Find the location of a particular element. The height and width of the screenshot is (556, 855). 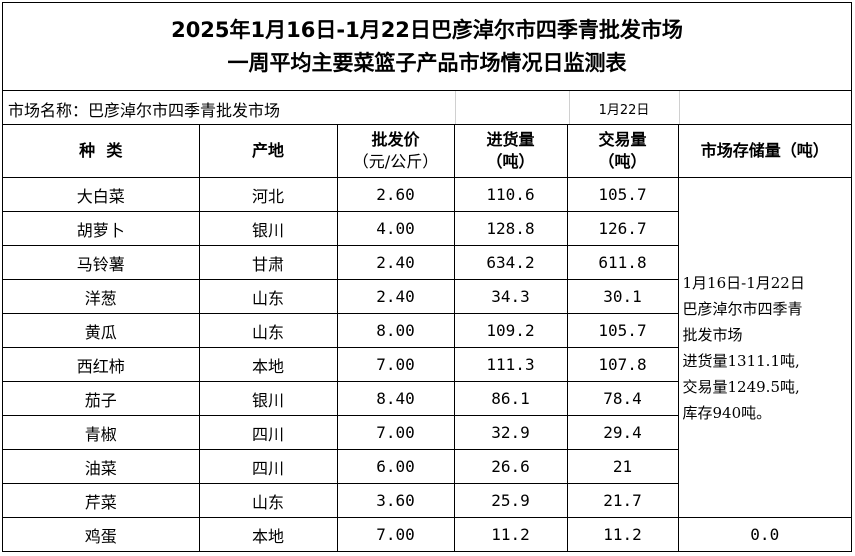

product-name: 青椒 is located at coordinates (101, 432).